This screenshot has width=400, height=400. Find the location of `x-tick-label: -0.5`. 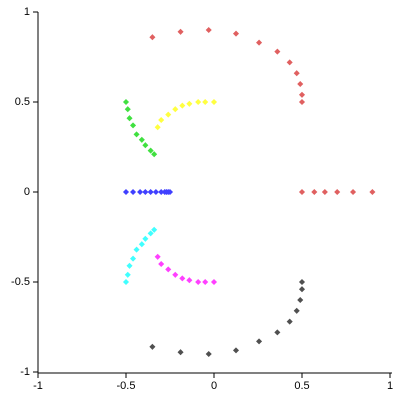

x-tick-label: -0.5 is located at coordinates (126, 386).